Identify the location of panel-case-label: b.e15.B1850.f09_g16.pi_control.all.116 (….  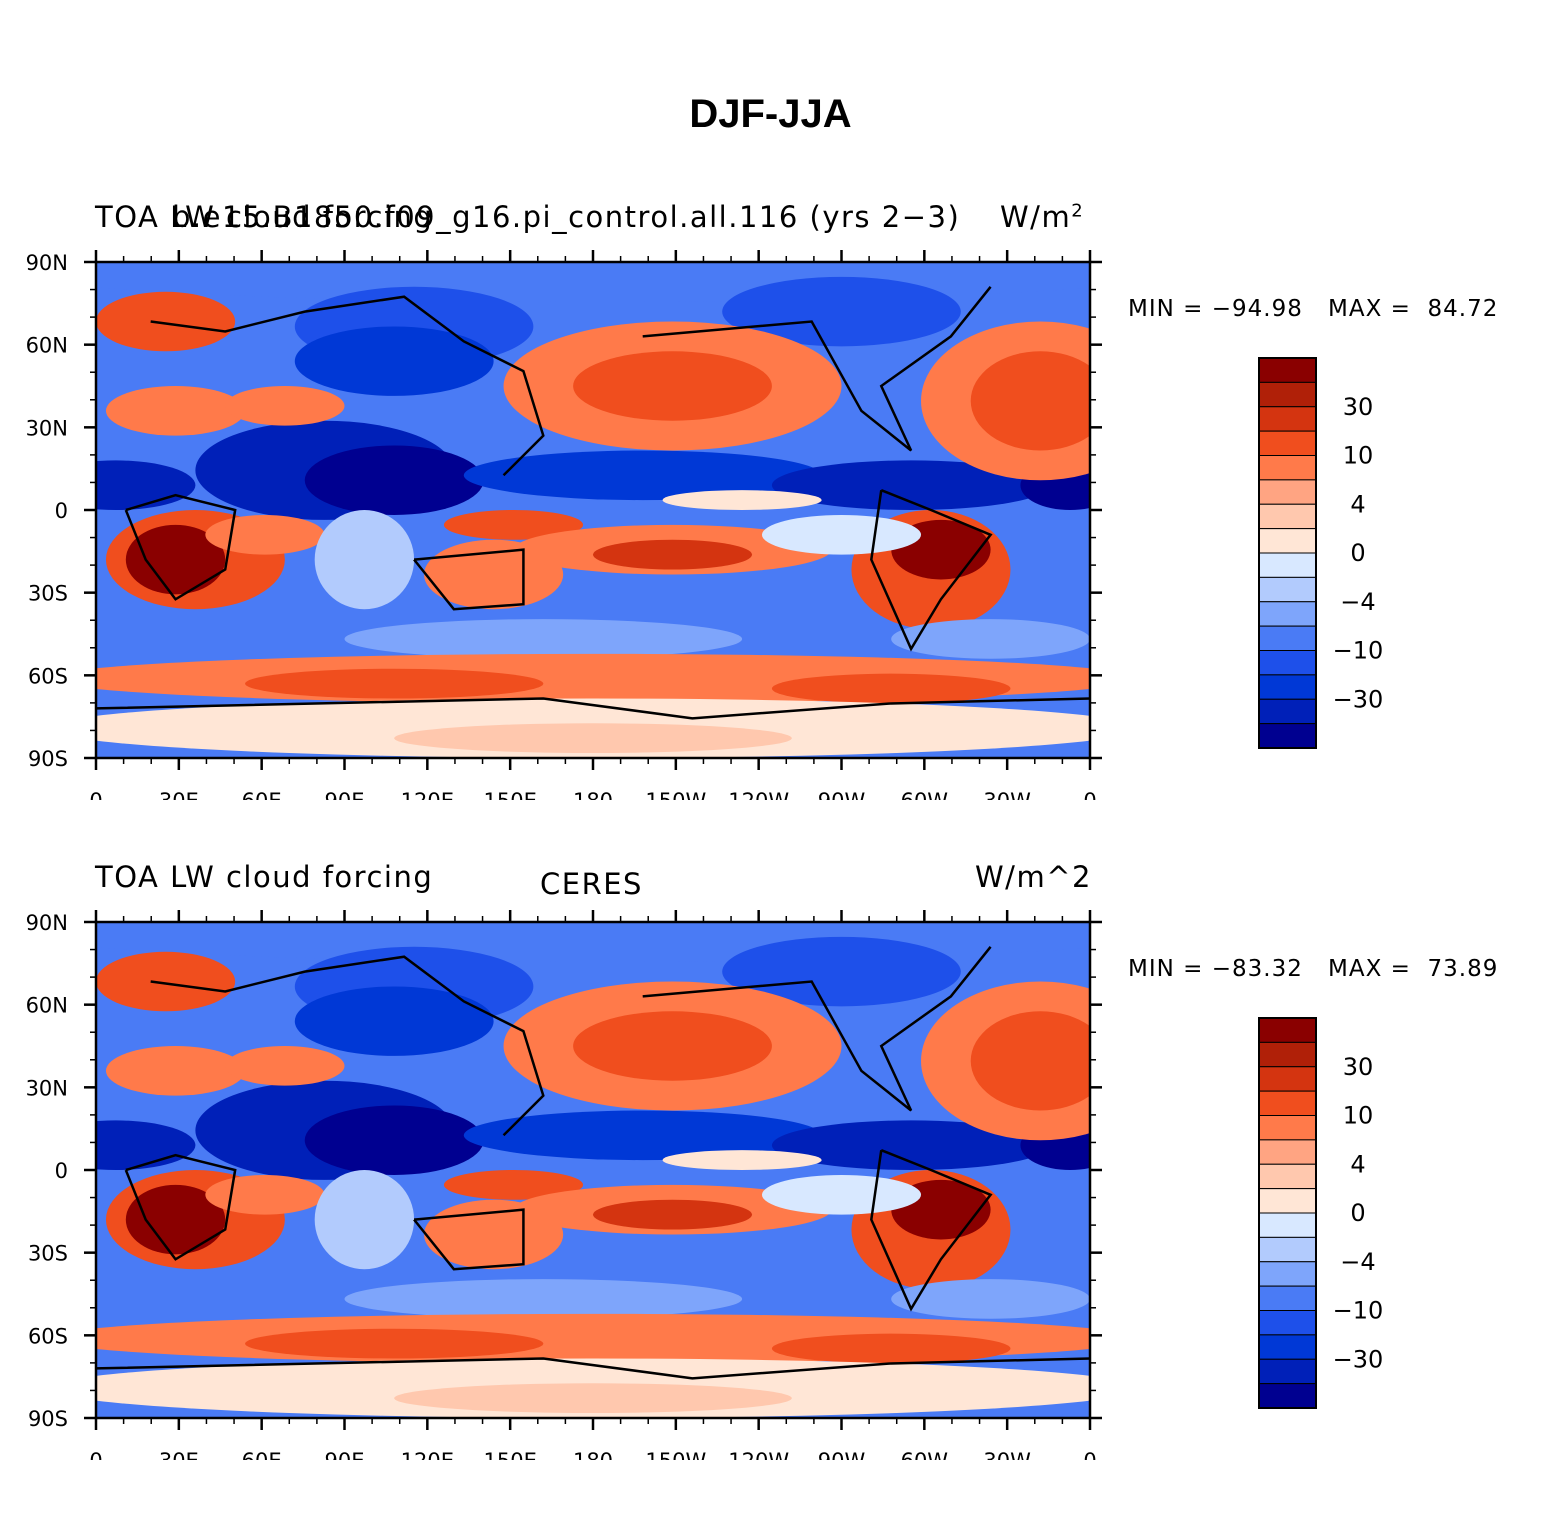
(566, 217).